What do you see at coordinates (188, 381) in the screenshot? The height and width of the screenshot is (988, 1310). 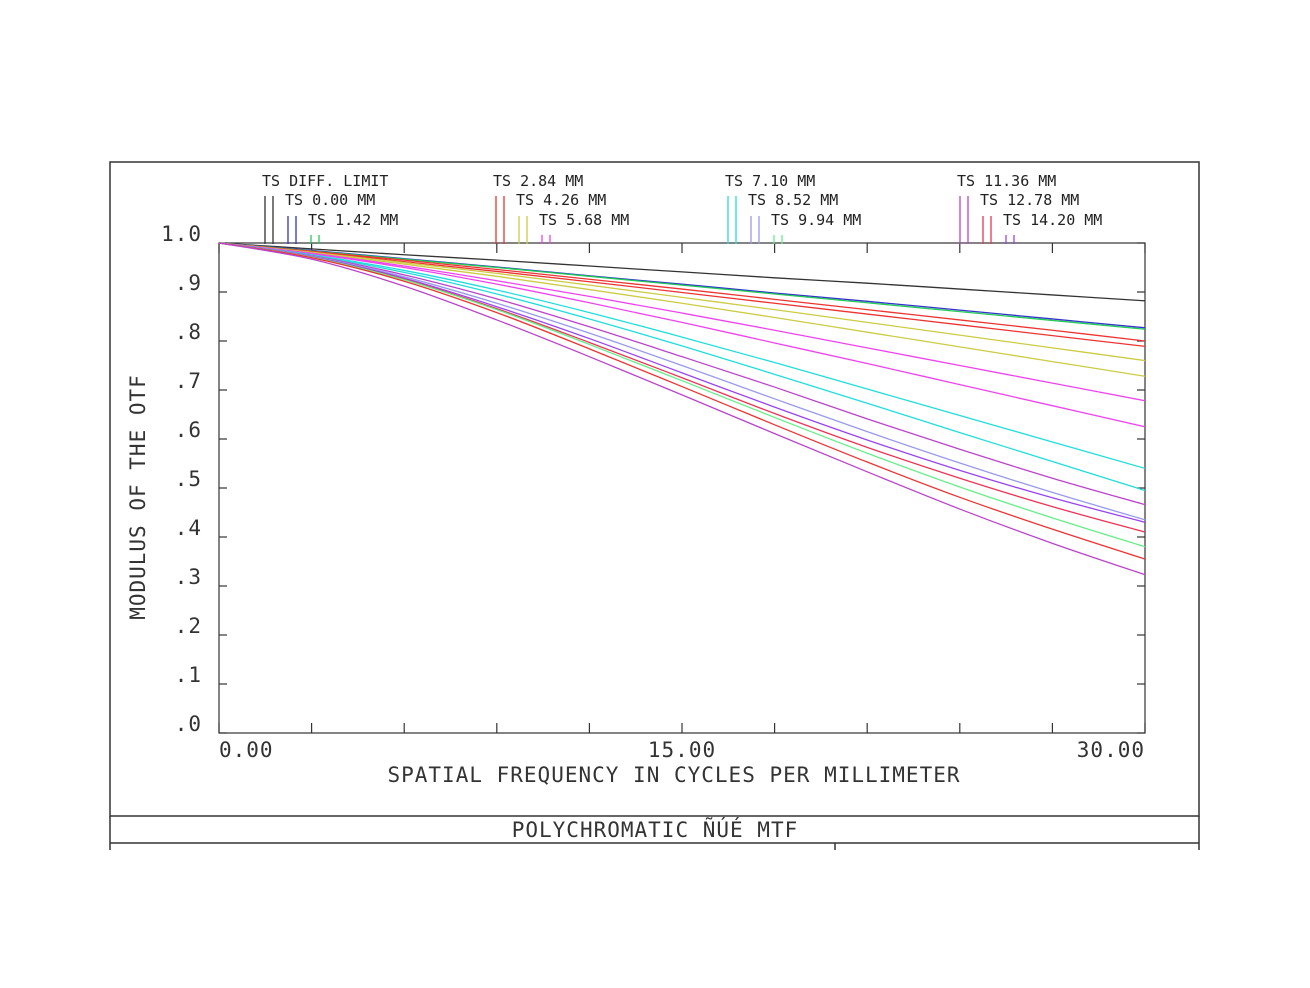 I see `y-tick-label: .7` at bounding box center [188, 381].